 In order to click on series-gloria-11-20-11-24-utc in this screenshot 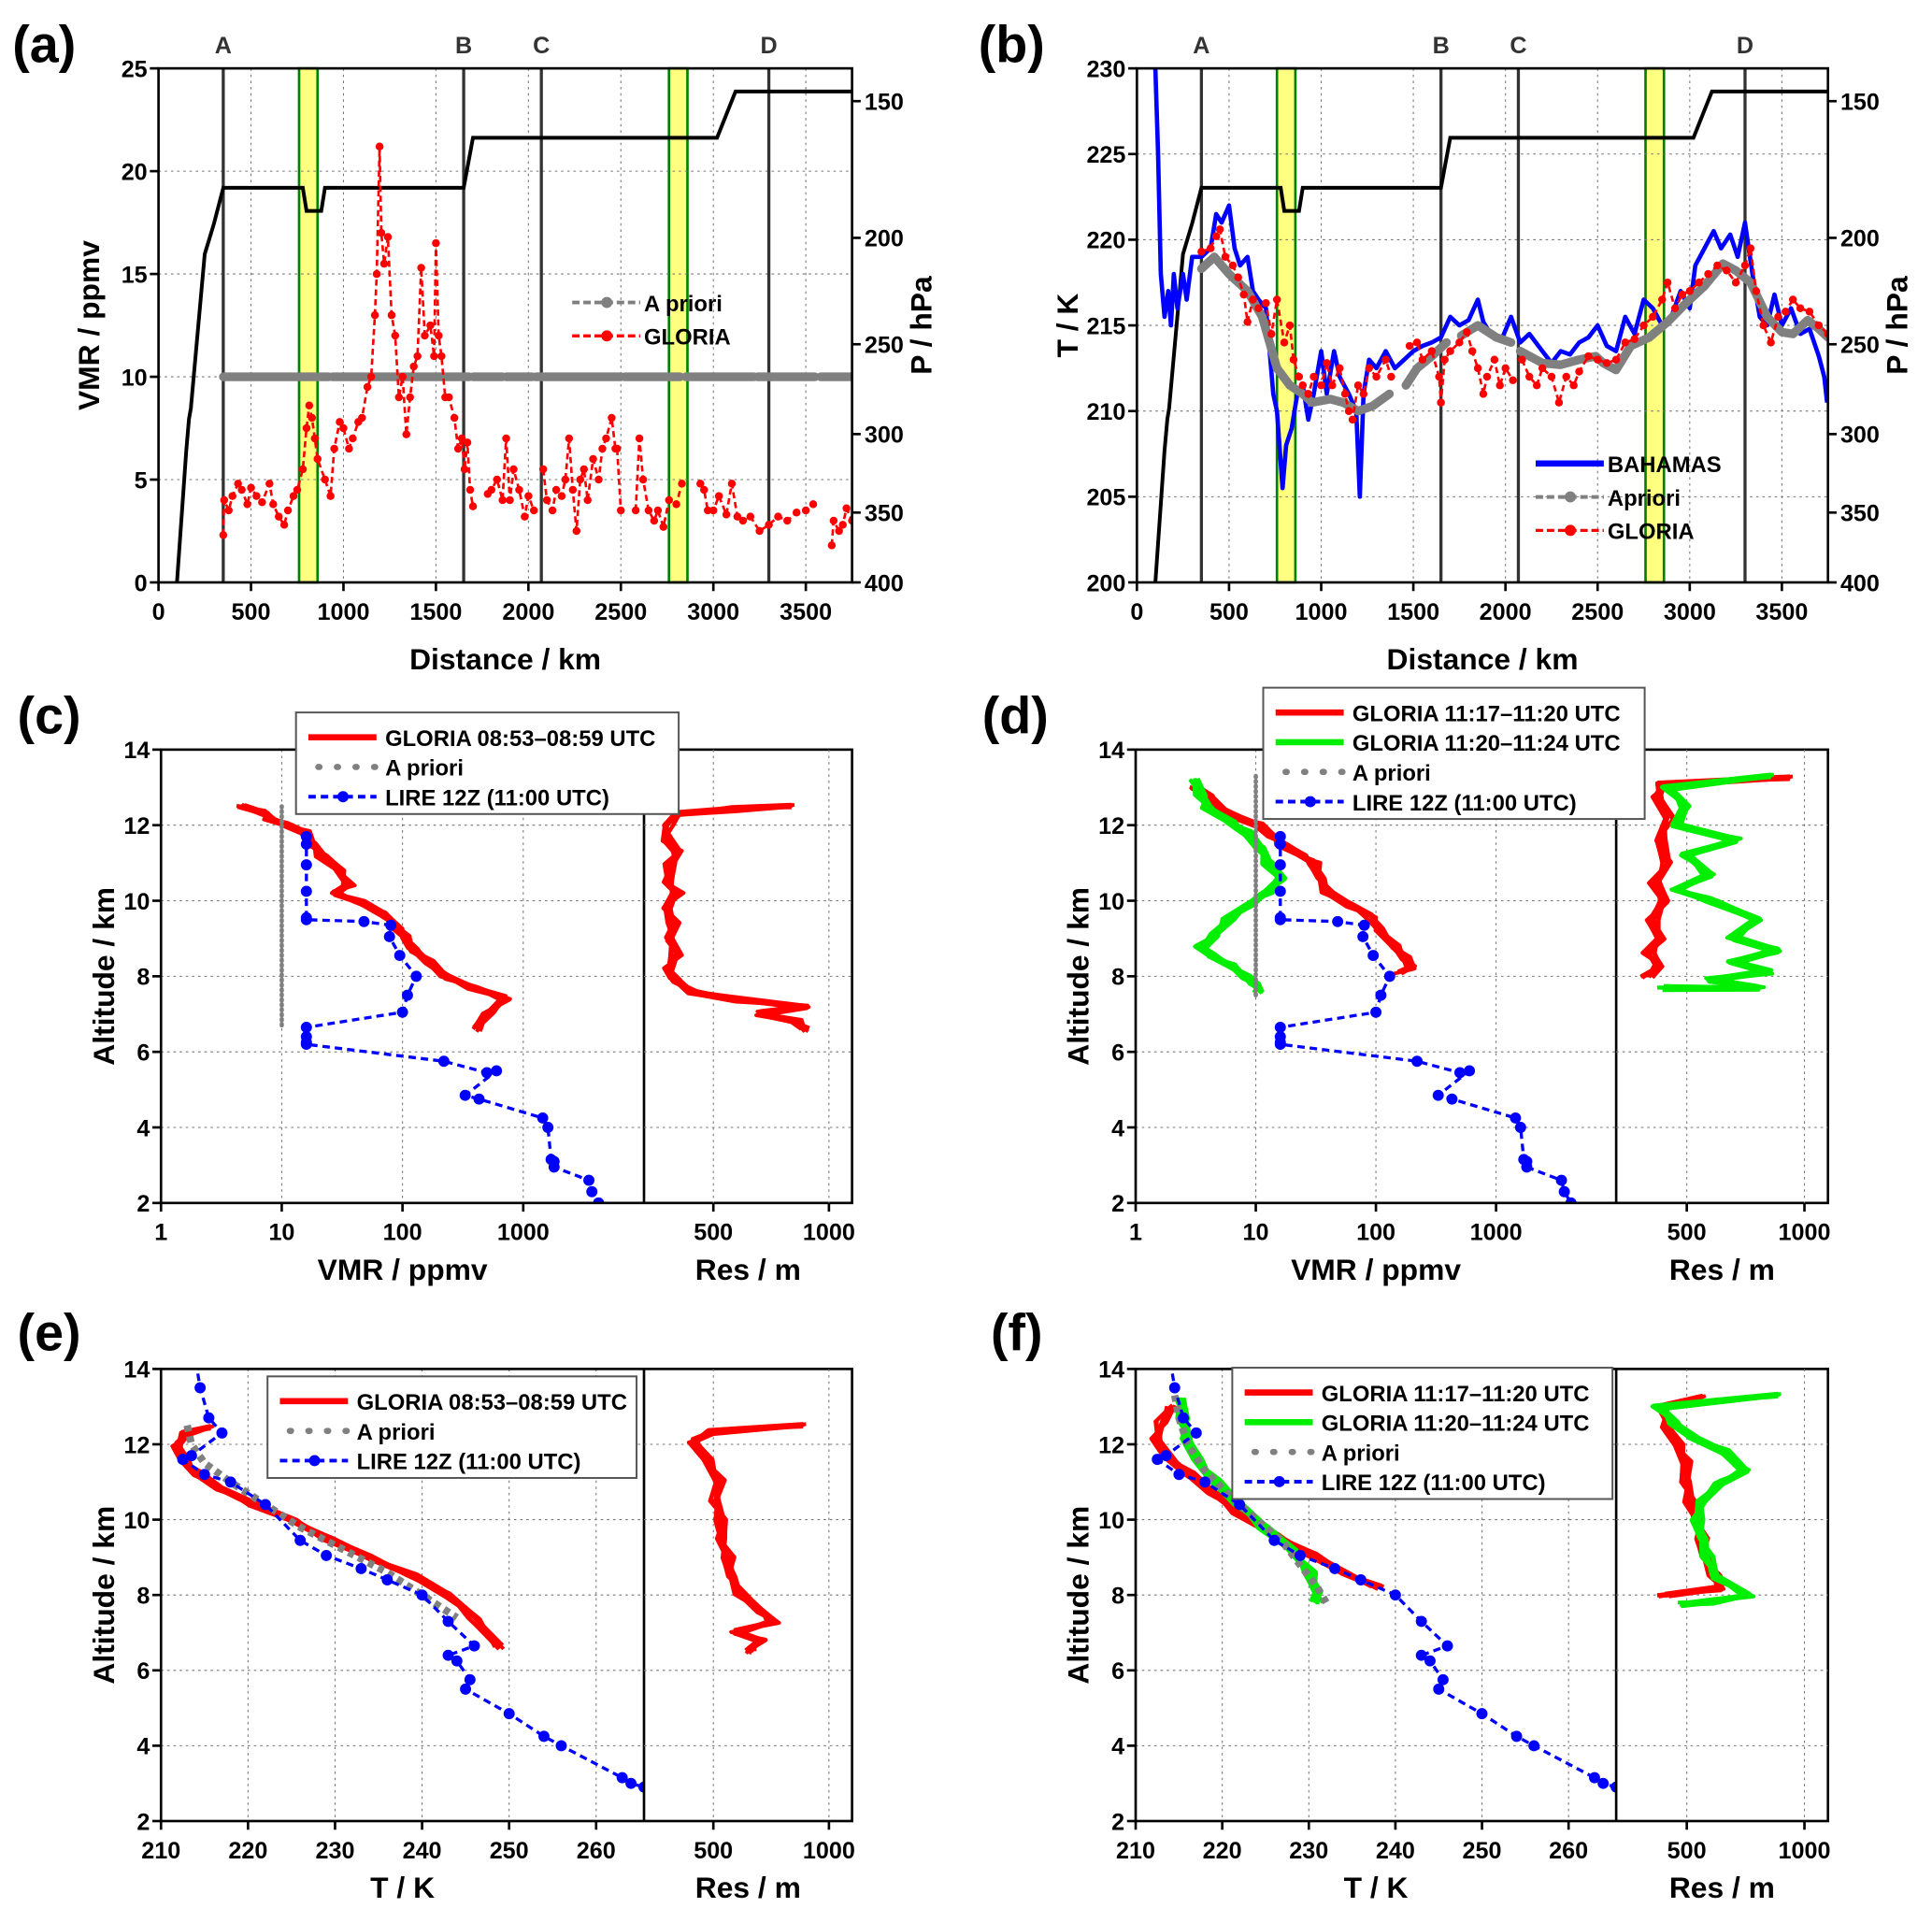, I will do `click(1719, 882)`.